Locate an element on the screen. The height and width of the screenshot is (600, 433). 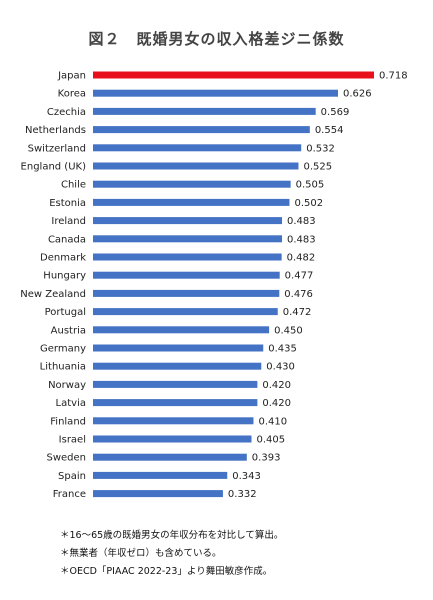
category-label-england-uk: England (UK) is located at coordinates (54, 167).